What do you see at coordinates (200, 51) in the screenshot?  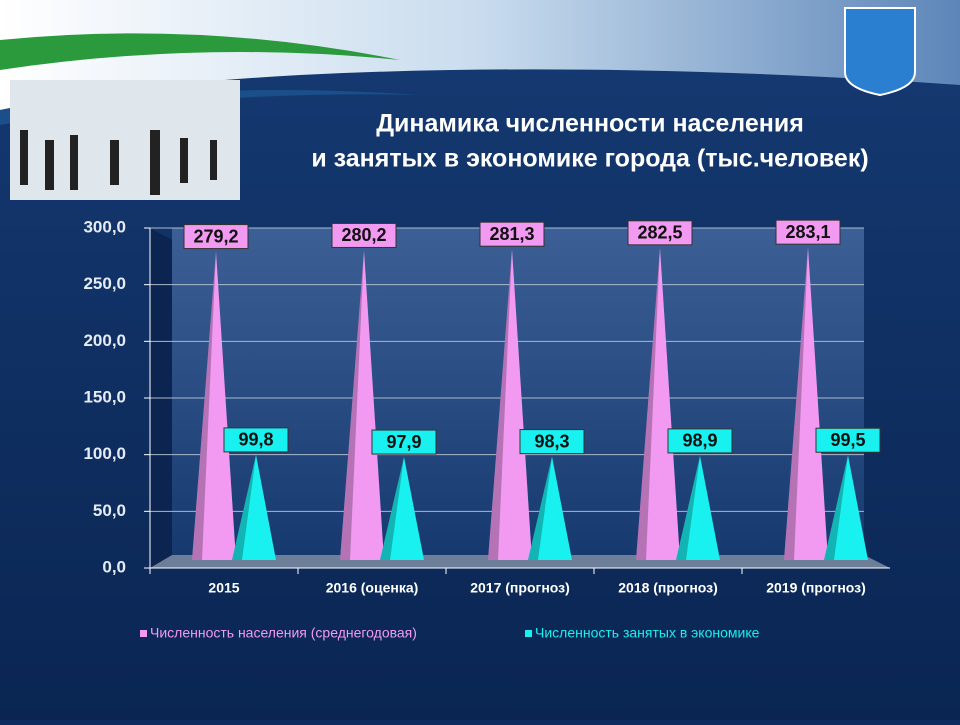 I see `green-swoosh` at bounding box center [200, 51].